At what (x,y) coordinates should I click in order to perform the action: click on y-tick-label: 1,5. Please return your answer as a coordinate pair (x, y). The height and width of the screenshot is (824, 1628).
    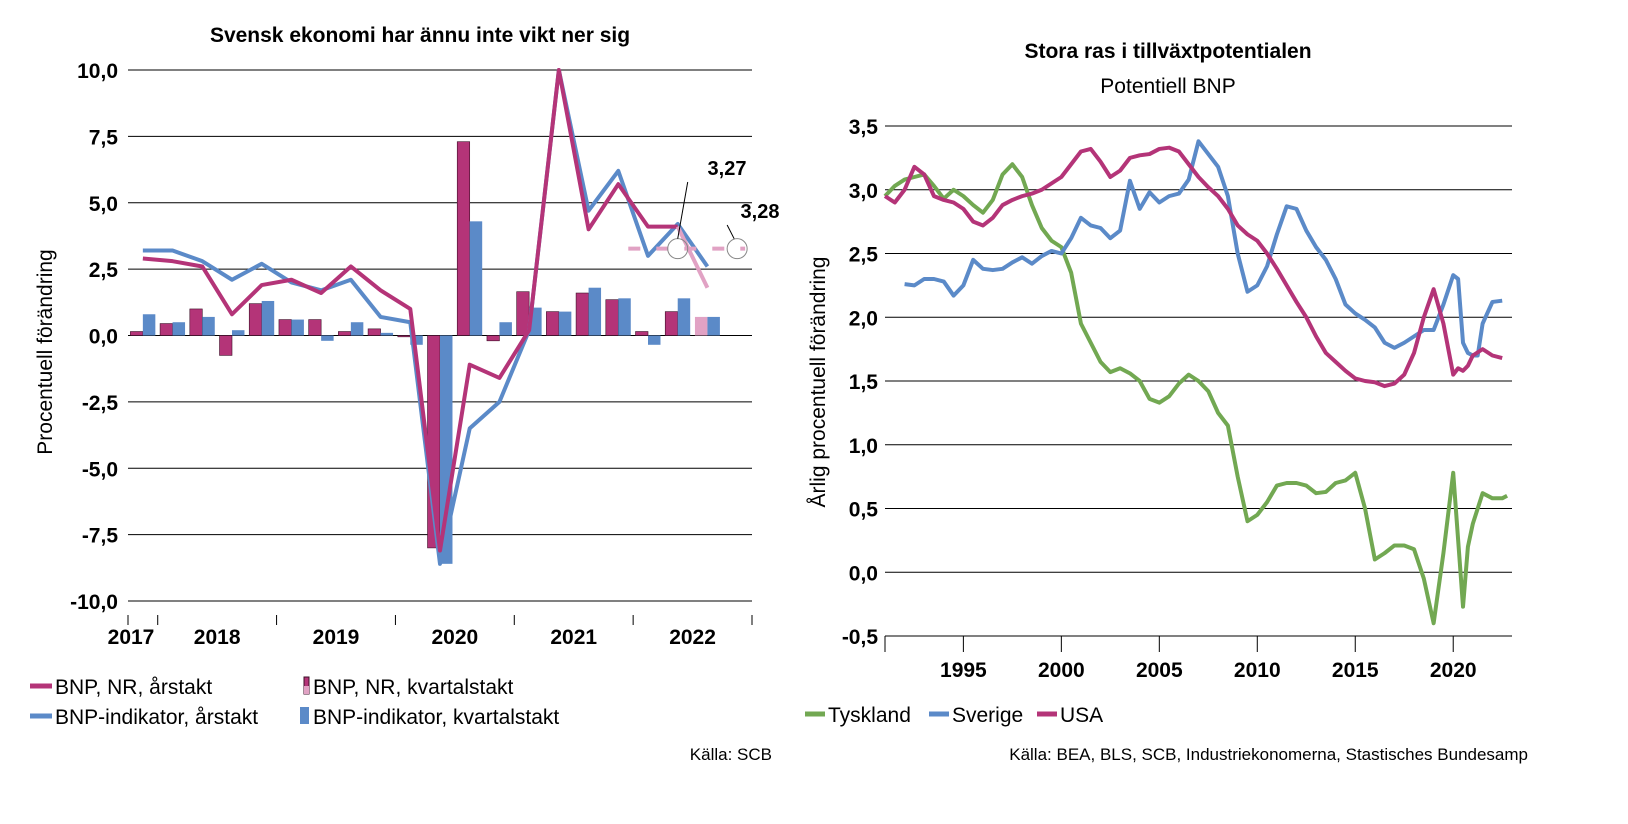
    Looking at the image, I should click on (864, 382).